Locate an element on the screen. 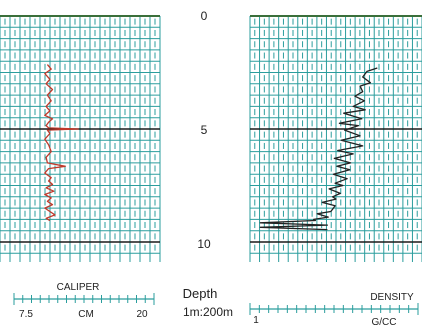 Image resolution: width=422 pixels, height=327 pixels. density-min-label: 1 is located at coordinates (256, 320).